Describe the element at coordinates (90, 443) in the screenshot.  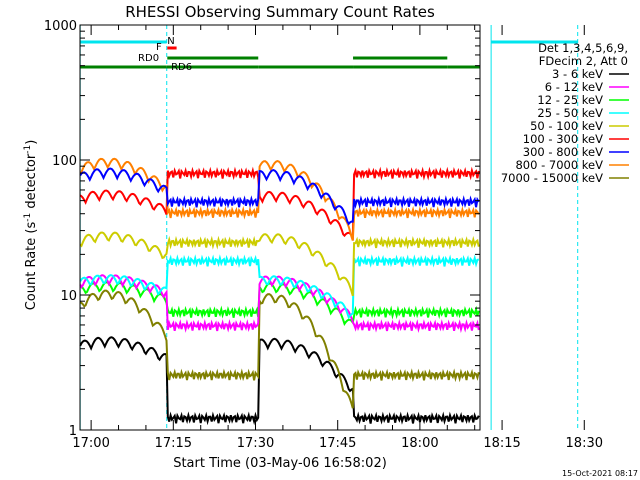
I see `x-tick-label: 17:00` at that location.